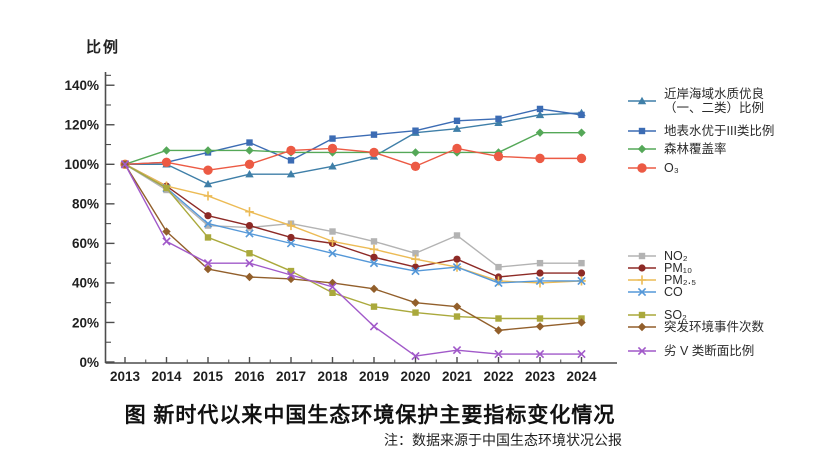 The image size is (822, 471). What do you see at coordinates (719, 131) in the screenshot?
I see `legend-label-surface_water: 地表水优于III类比例` at bounding box center [719, 131].